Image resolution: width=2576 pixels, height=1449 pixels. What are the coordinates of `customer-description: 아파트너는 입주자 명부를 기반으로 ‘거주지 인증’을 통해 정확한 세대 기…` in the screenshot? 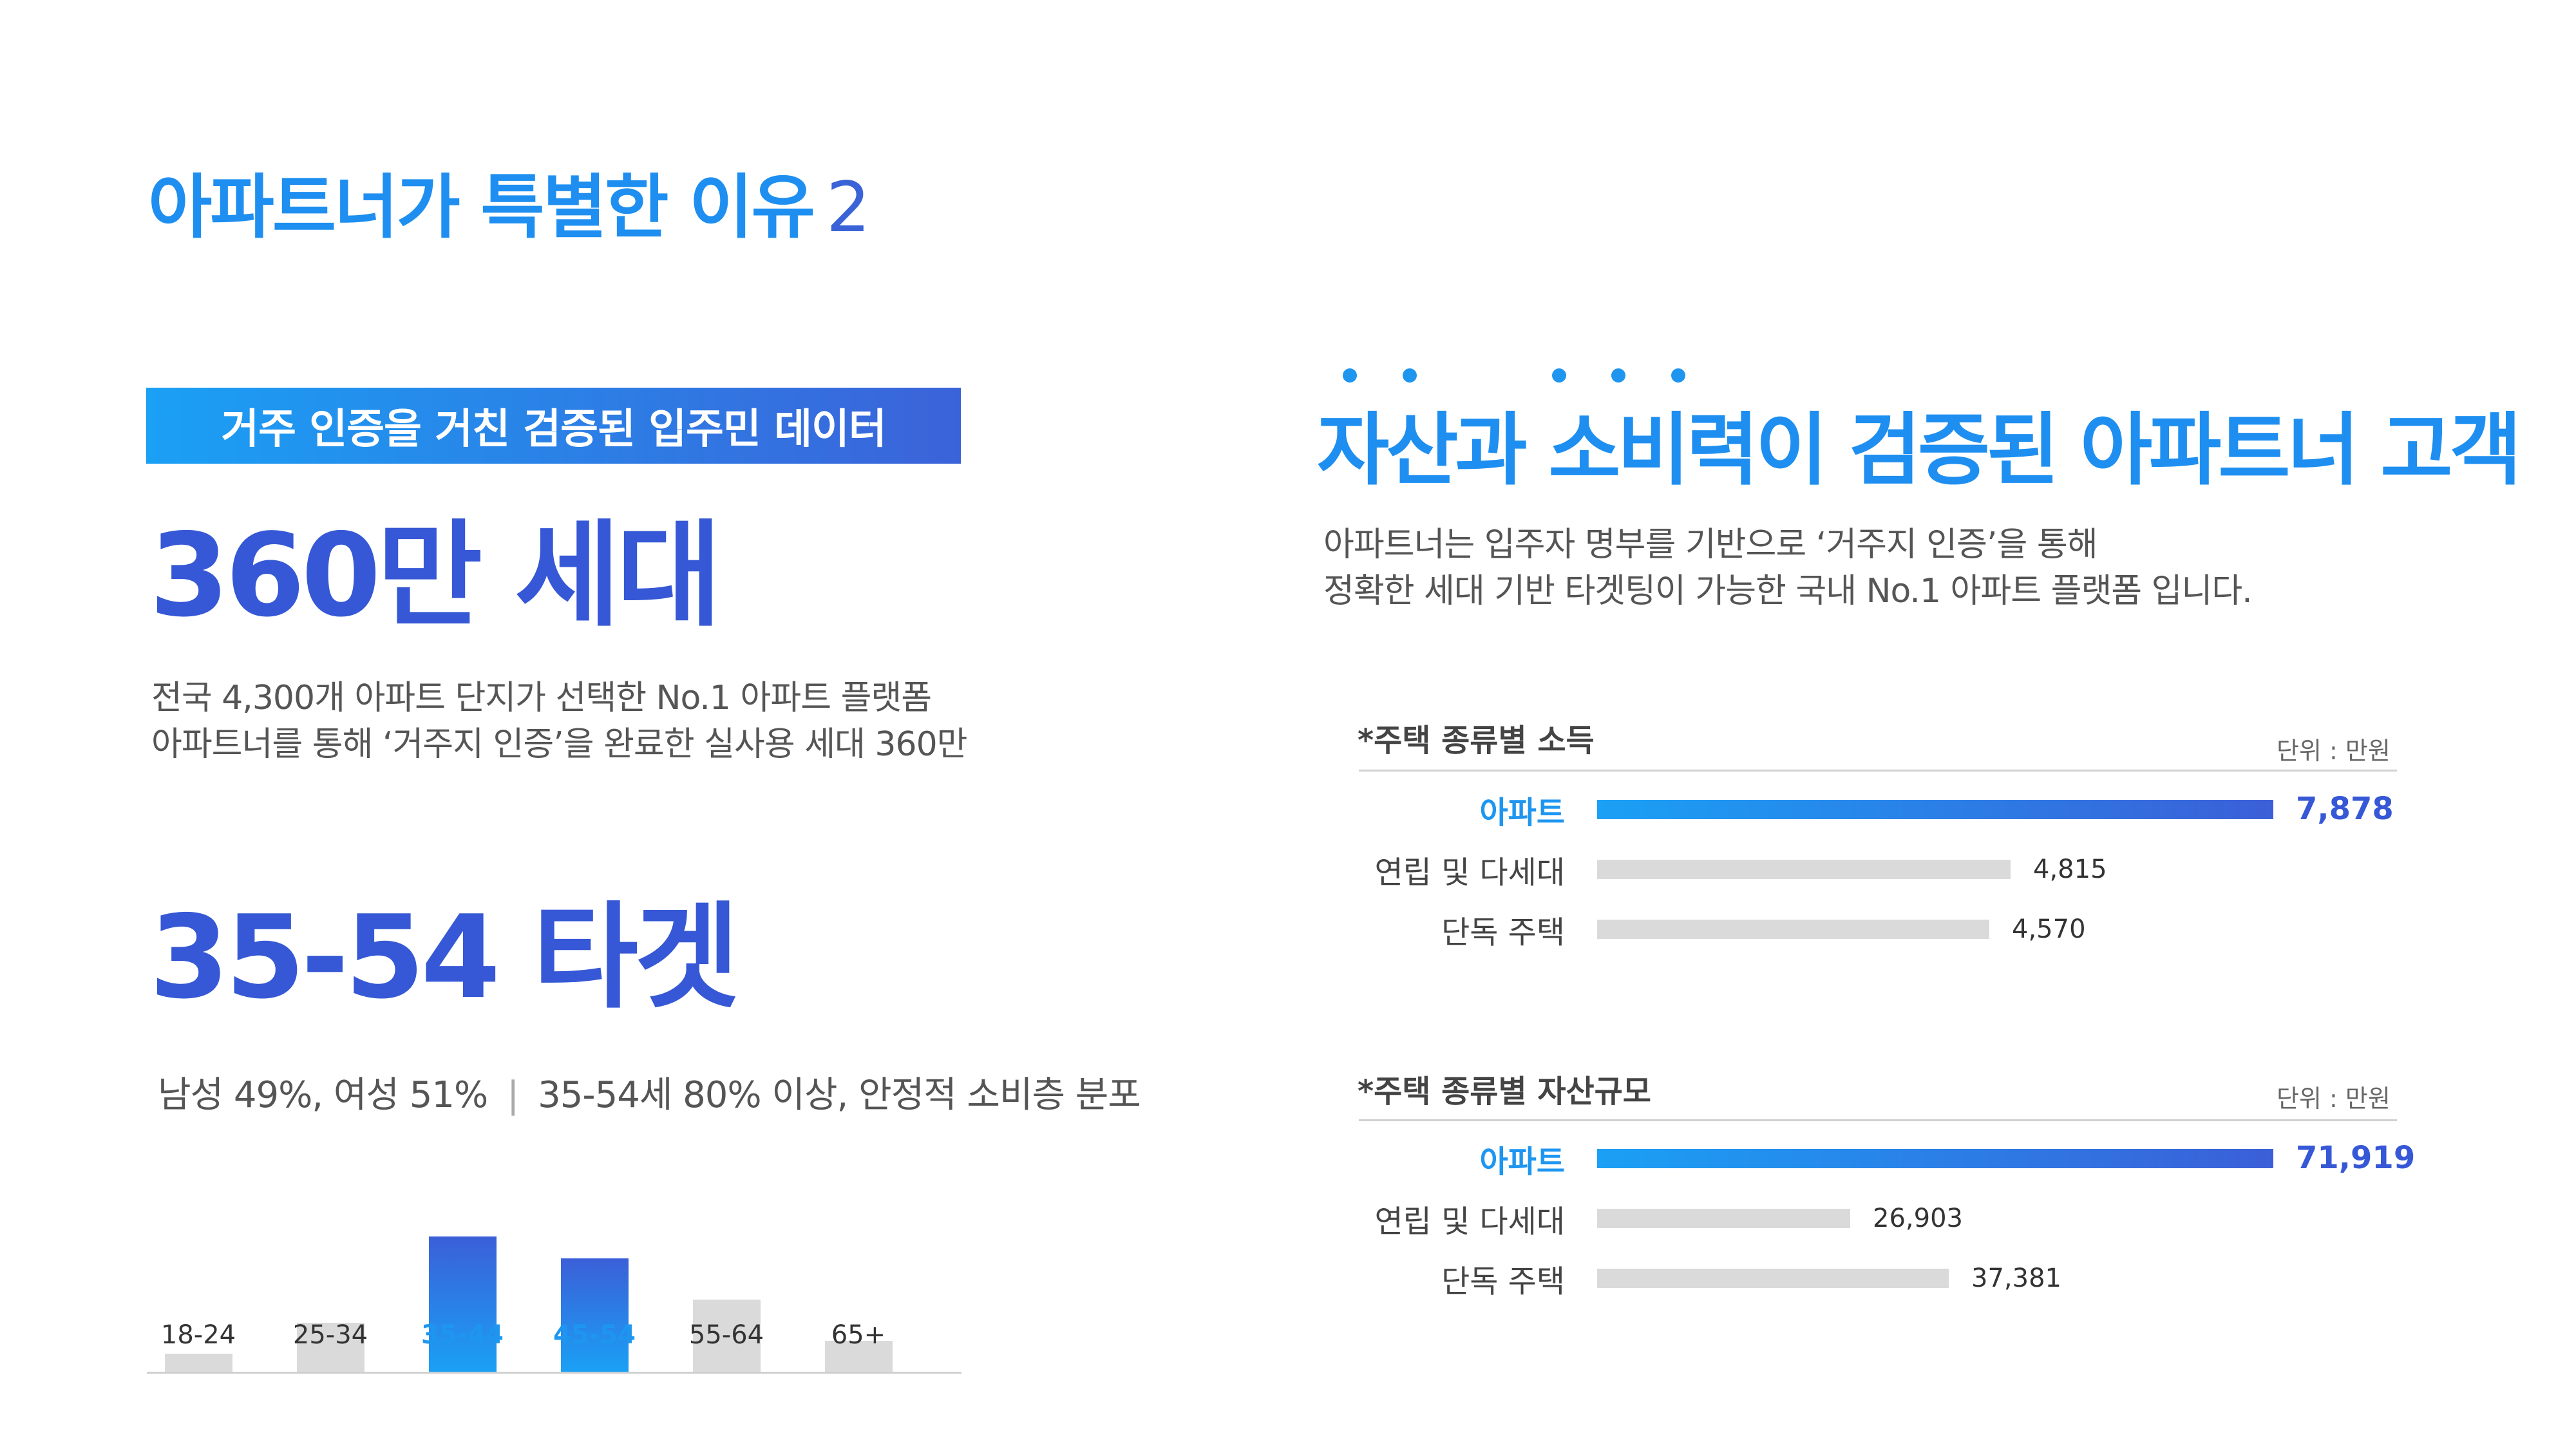 It's located at (1788, 568).